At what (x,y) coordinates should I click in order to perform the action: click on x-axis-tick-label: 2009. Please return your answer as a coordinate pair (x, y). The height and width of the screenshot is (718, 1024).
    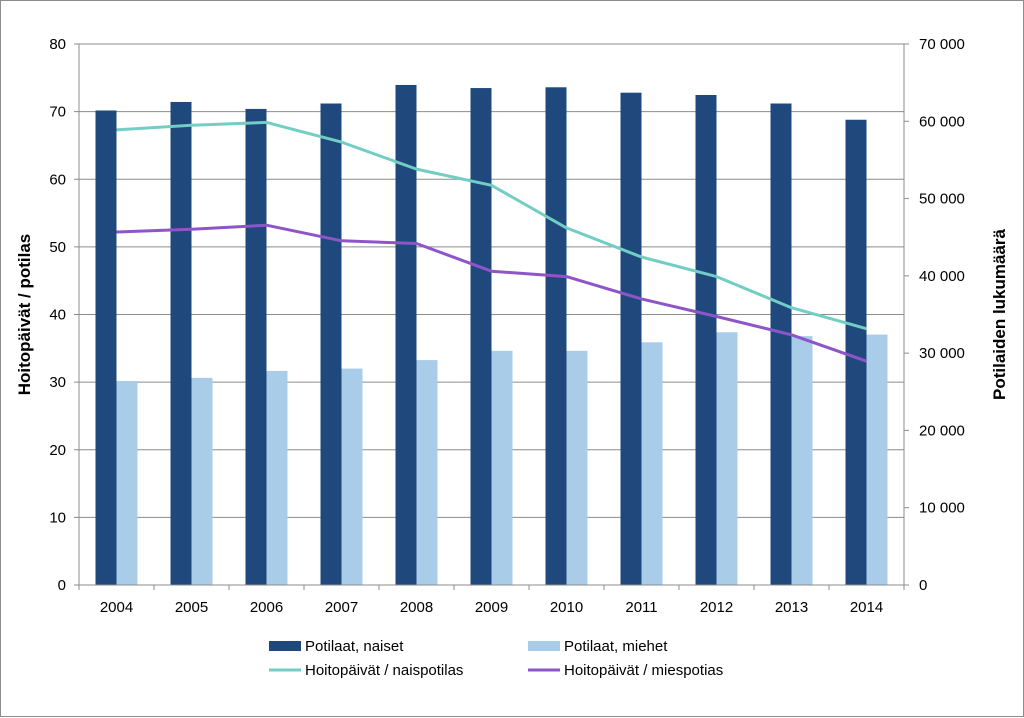
    Looking at the image, I should click on (491, 607).